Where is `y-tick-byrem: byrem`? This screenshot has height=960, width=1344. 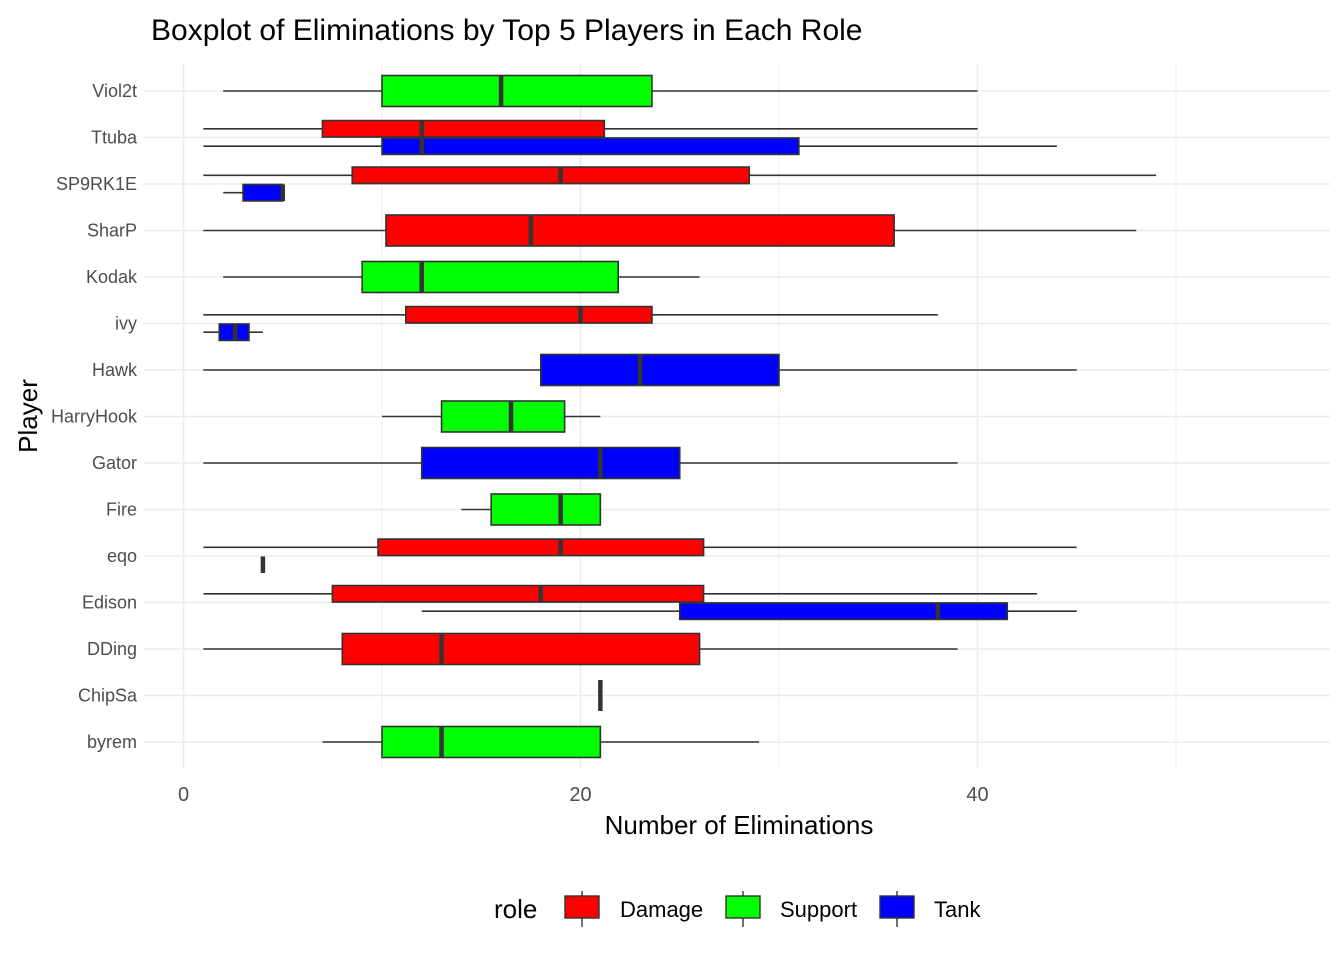 y-tick-byrem: byrem is located at coordinates (112, 742).